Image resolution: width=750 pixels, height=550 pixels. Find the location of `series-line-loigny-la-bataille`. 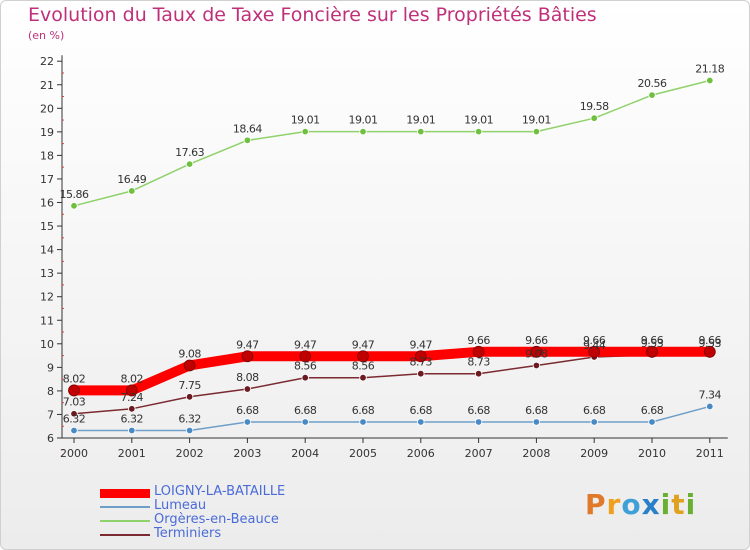

series-line-loigny-la-bataille is located at coordinates (392, 371).